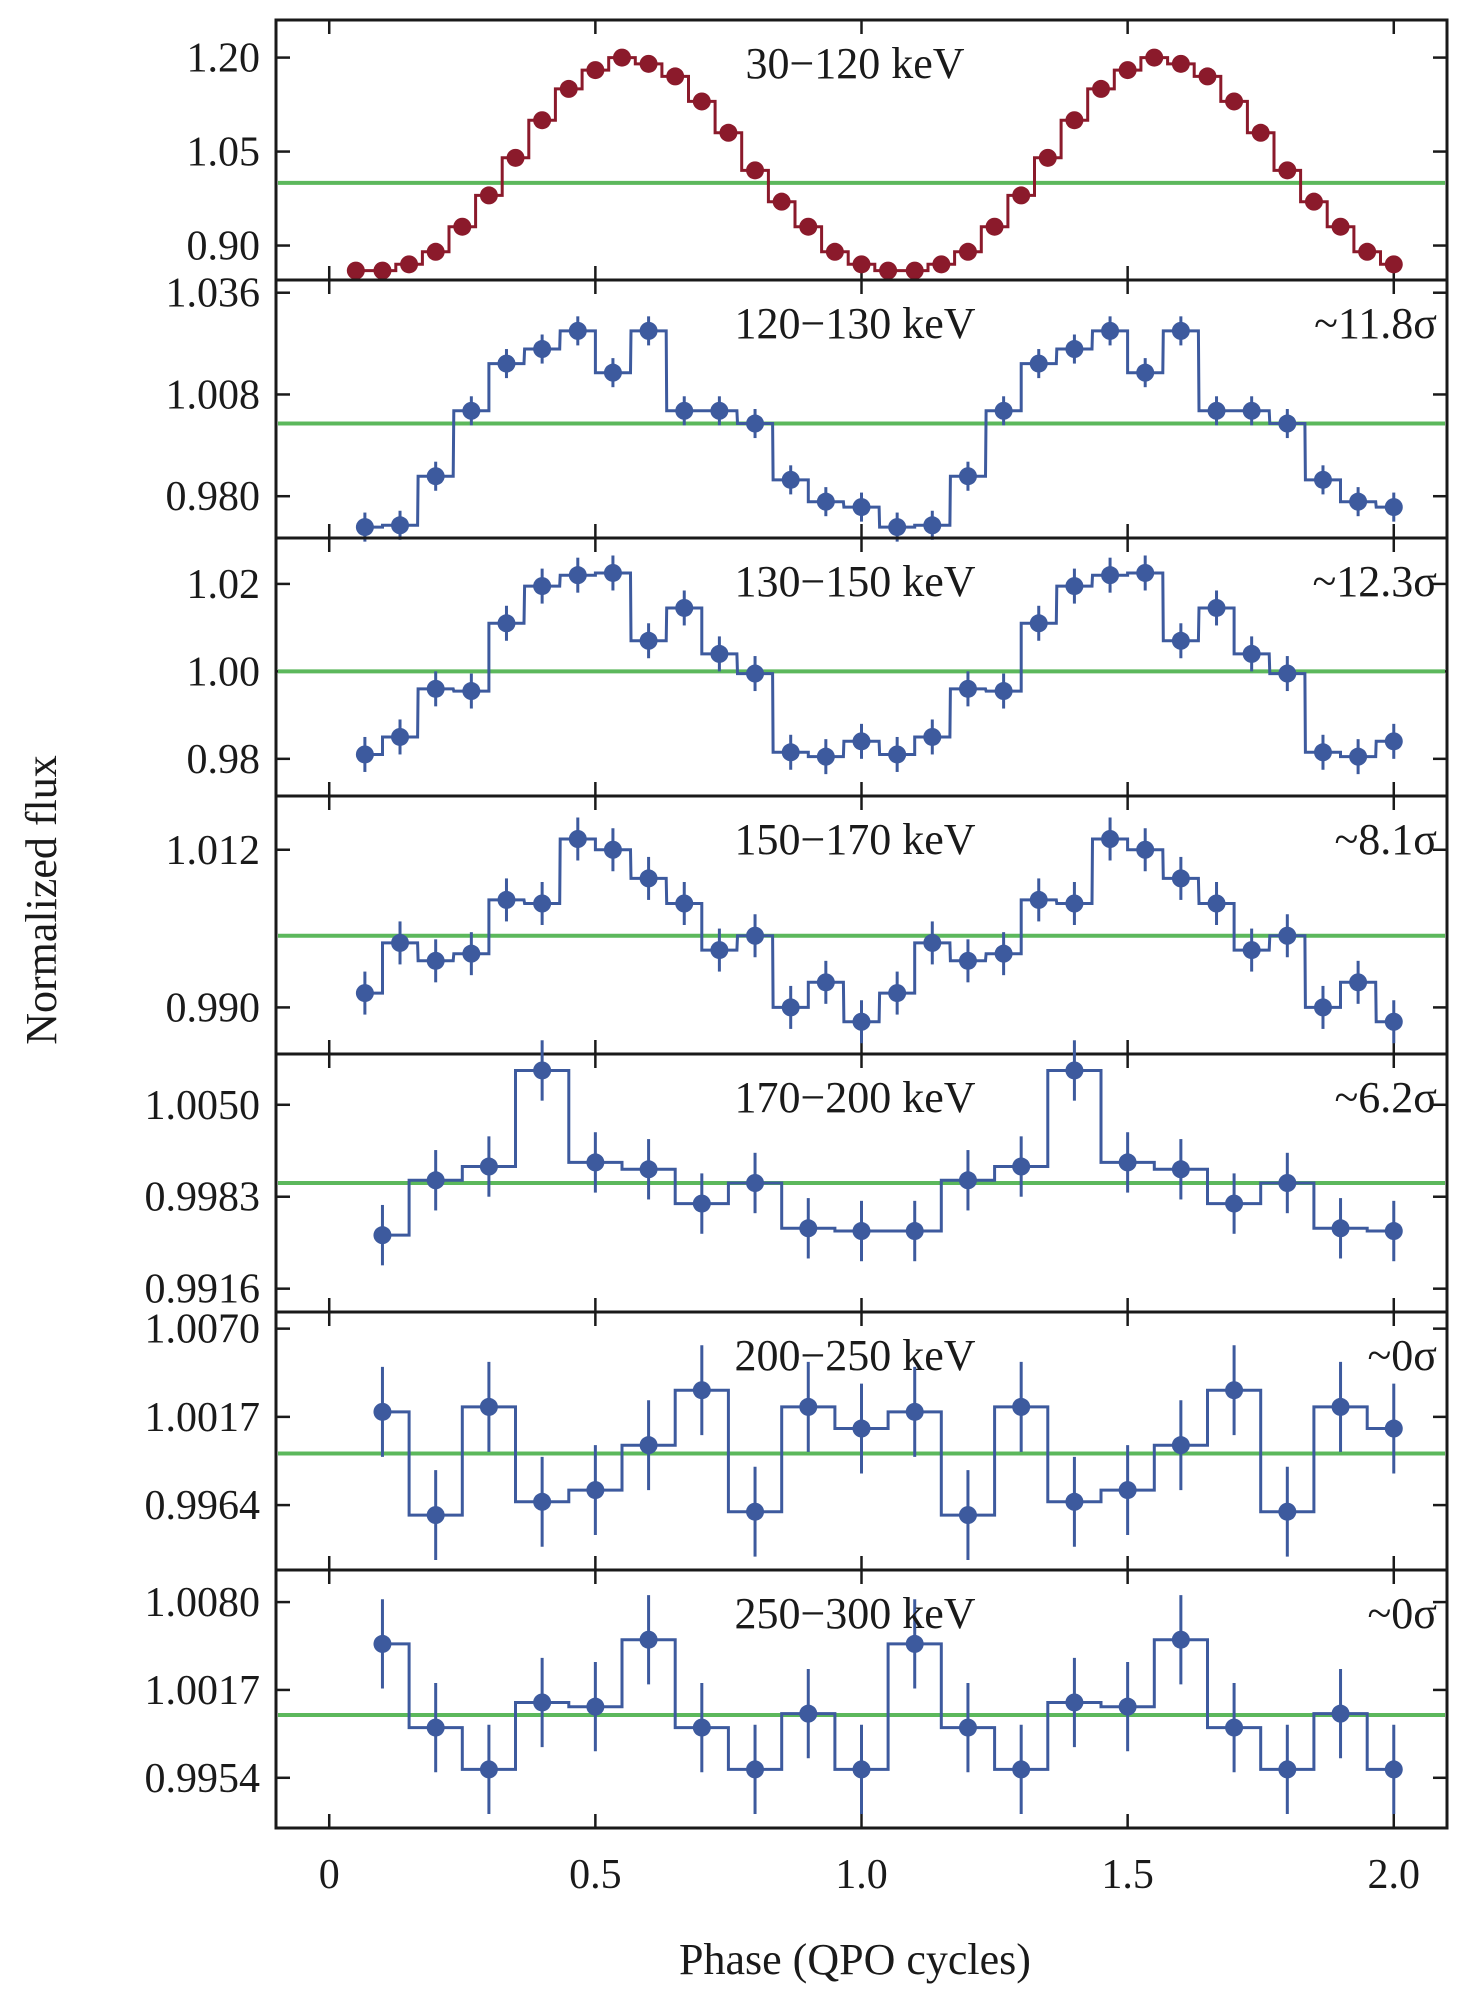 This screenshot has width=1476, height=1998. What do you see at coordinates (41, 900) in the screenshot?
I see `y-axis-label: Normalized flux` at bounding box center [41, 900].